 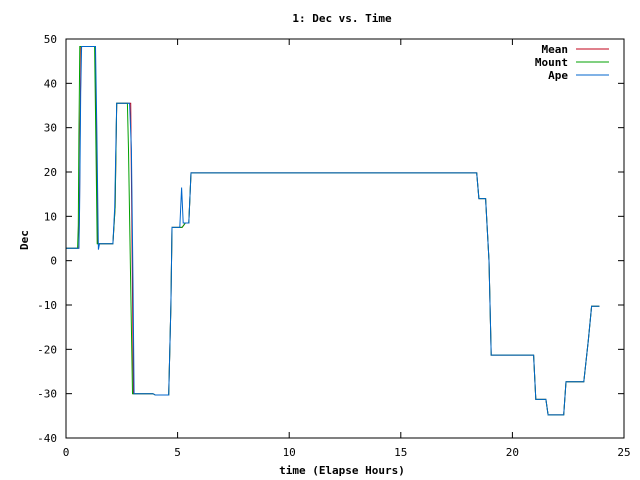 I want to click on x-tick-label: 10, so click(x=289, y=452).